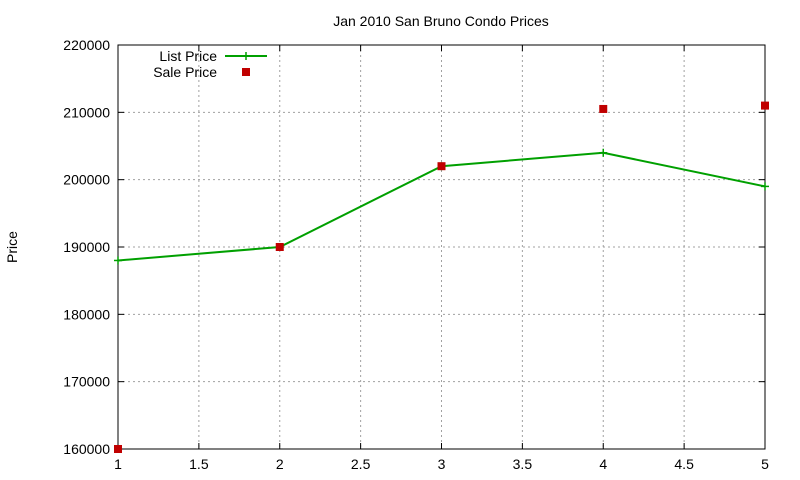  I want to click on x-tick-label: 1, so click(118, 464).